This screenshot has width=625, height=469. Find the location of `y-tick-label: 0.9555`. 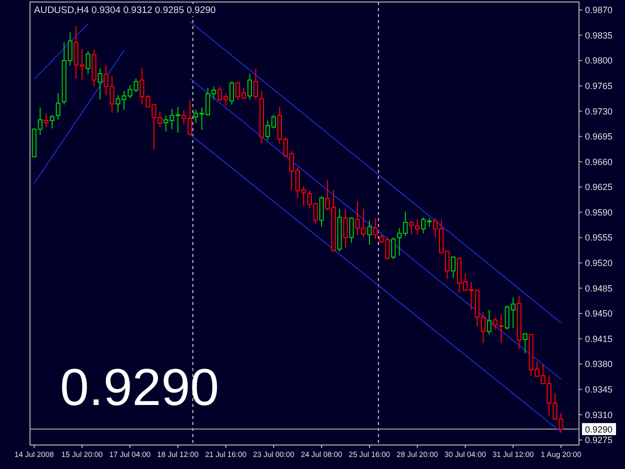

y-tick-label: 0.9555 is located at coordinates (599, 237).